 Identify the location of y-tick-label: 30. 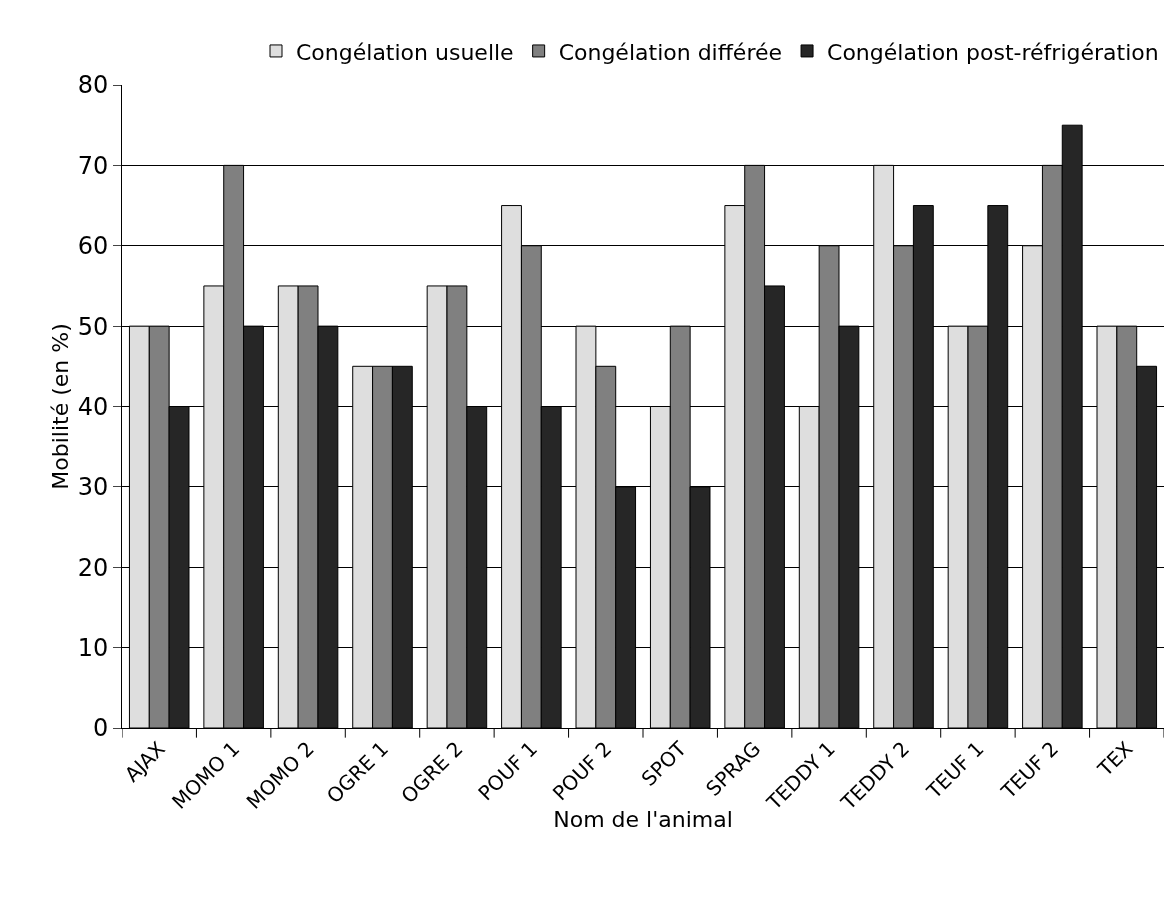
(93, 487).